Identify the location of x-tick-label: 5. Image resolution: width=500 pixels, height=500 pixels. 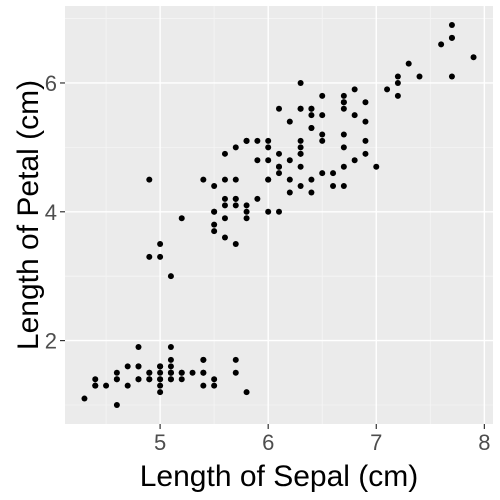
(160, 442).